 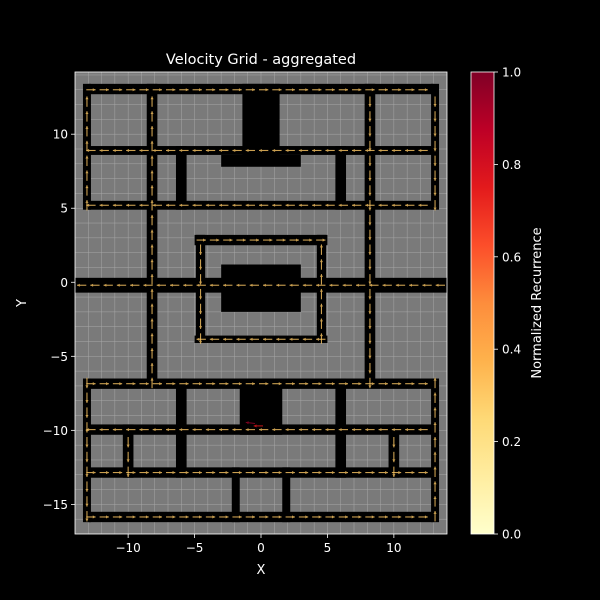 I want to click on colorbar: 0.0 0.2 0.4 0.6 0.8 1.0 Normalized Recurrence, so click(x=507, y=304).